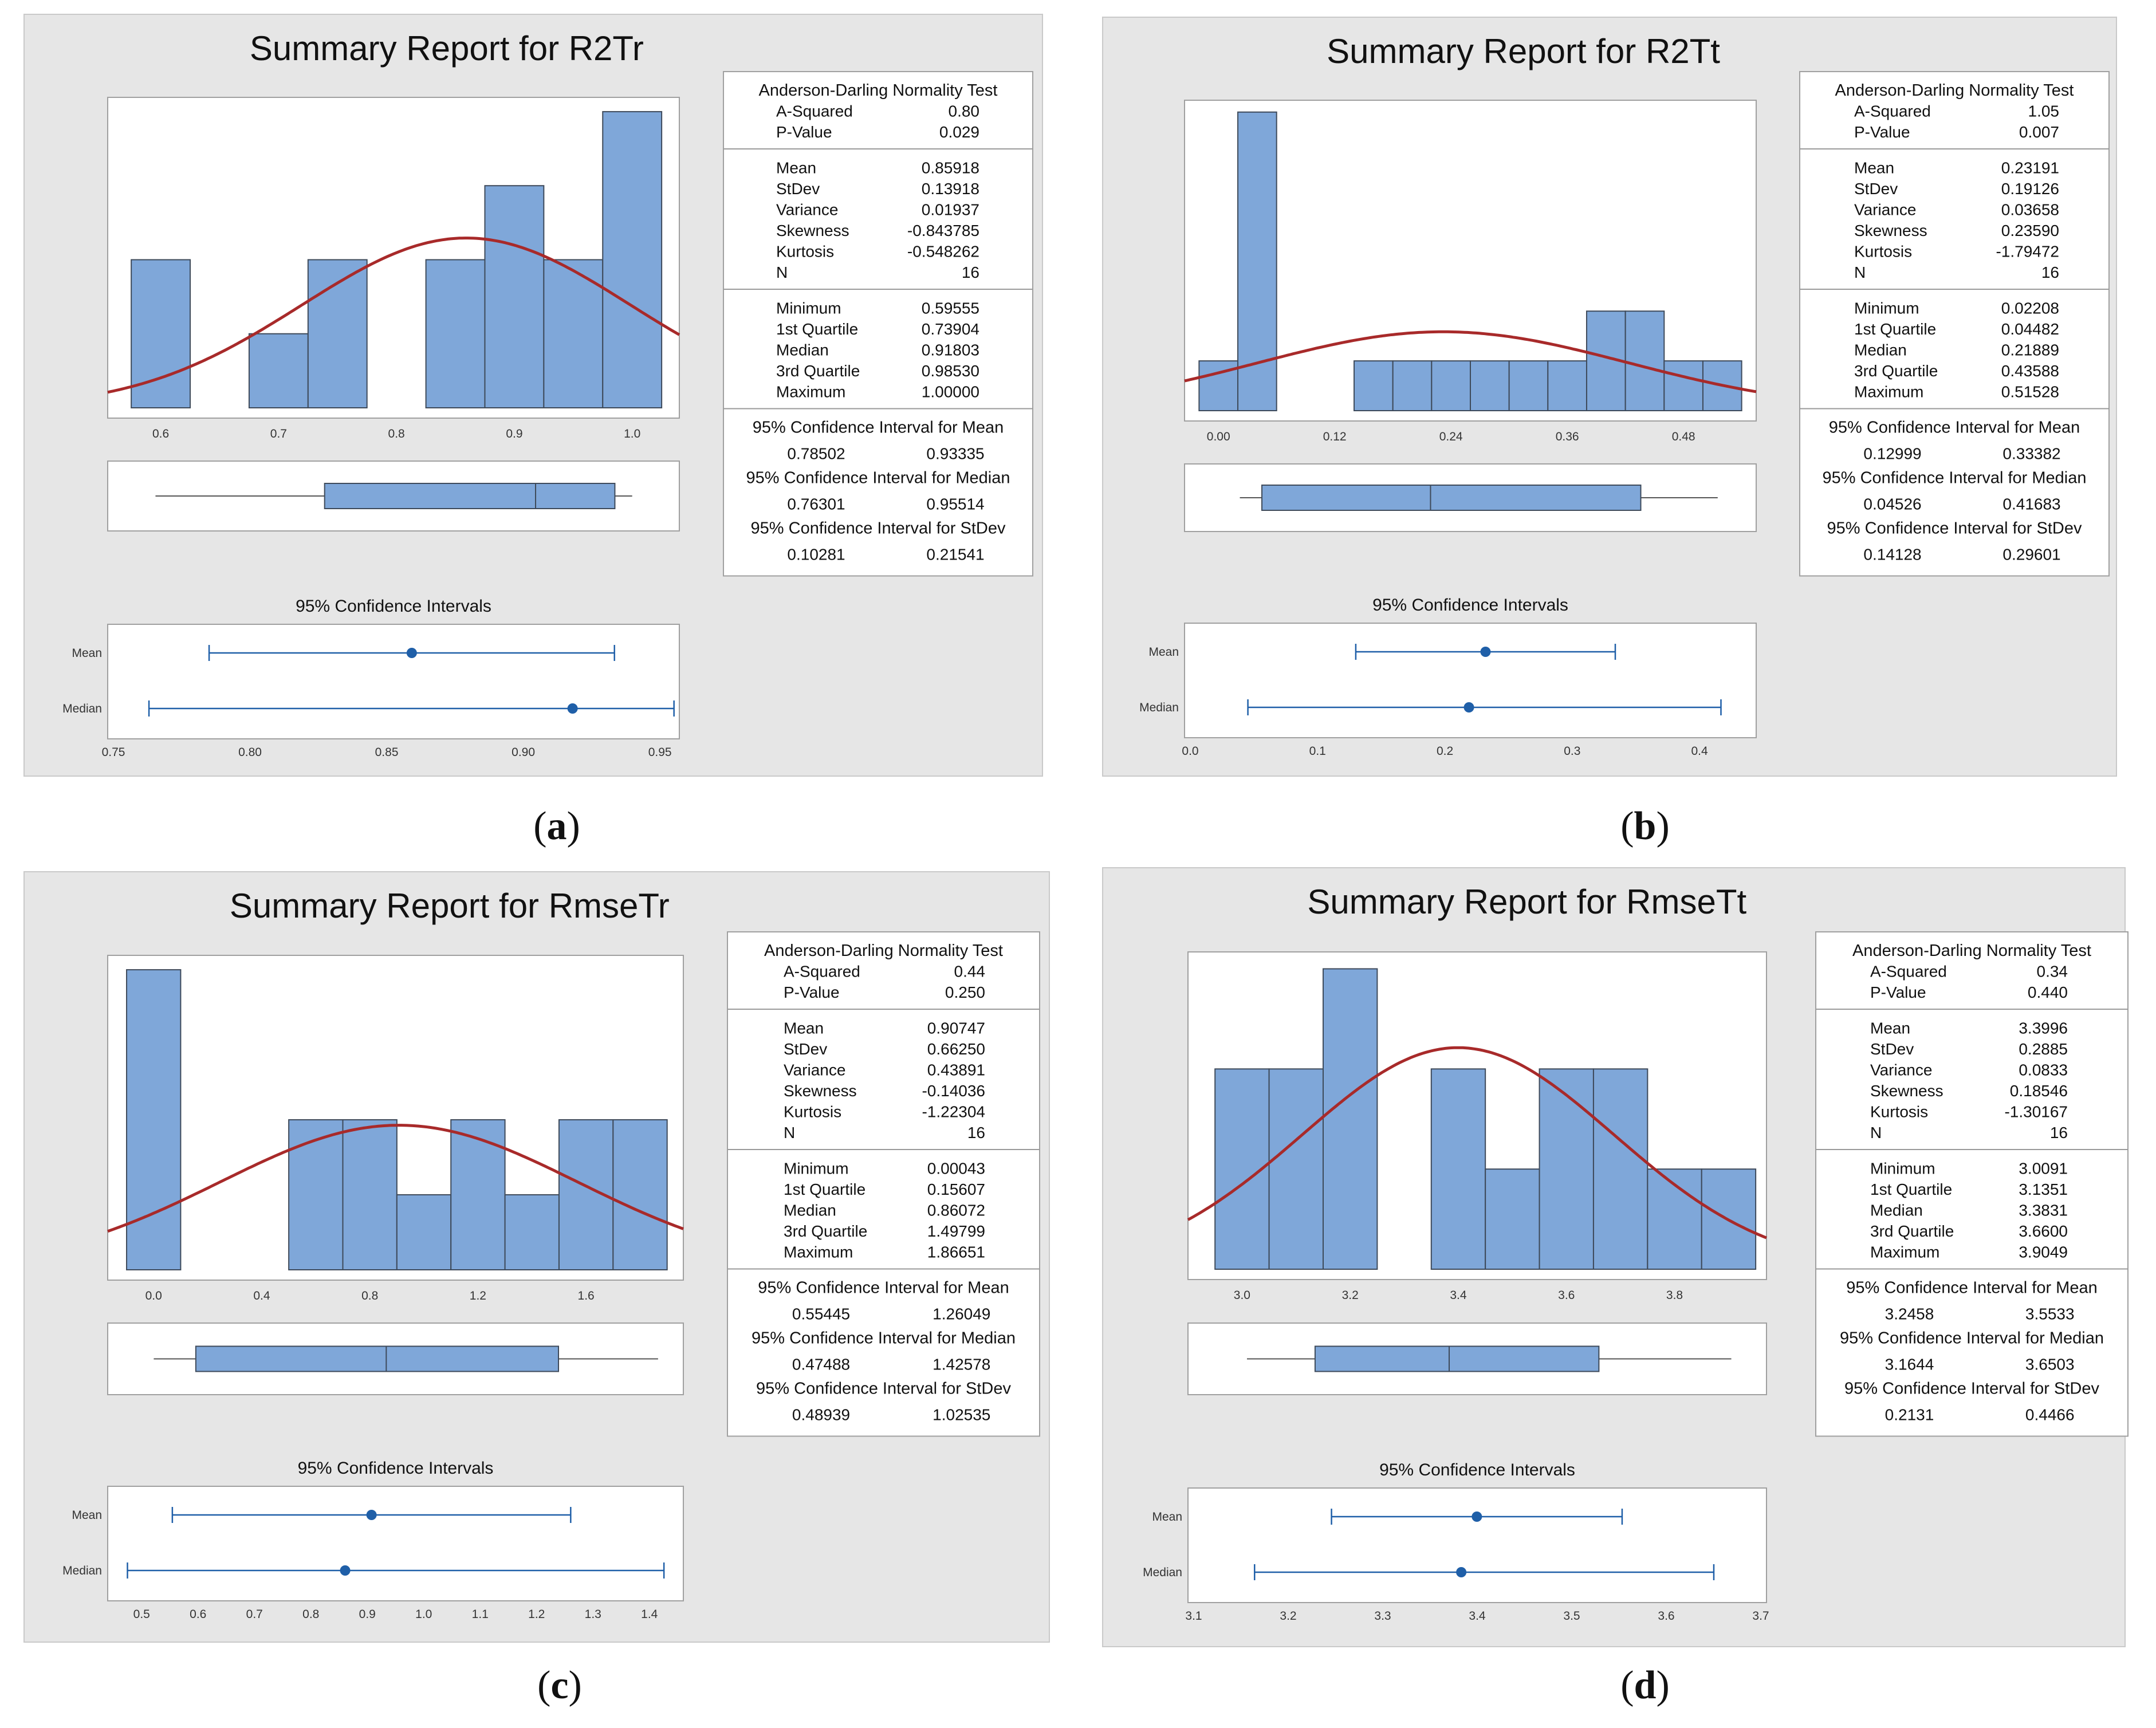 The height and width of the screenshot is (1728, 2156). Describe the element at coordinates (950, 350) in the screenshot. I see `quartile-stat-value: 0.91803` at that location.